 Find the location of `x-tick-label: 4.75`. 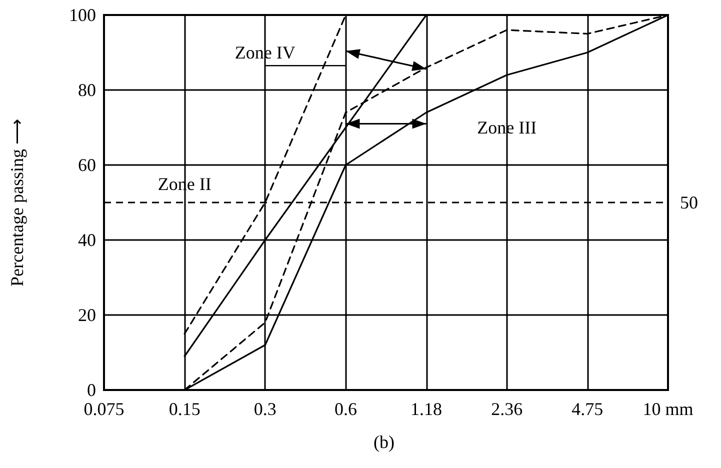

x-tick-label: 4.75 is located at coordinates (588, 409).